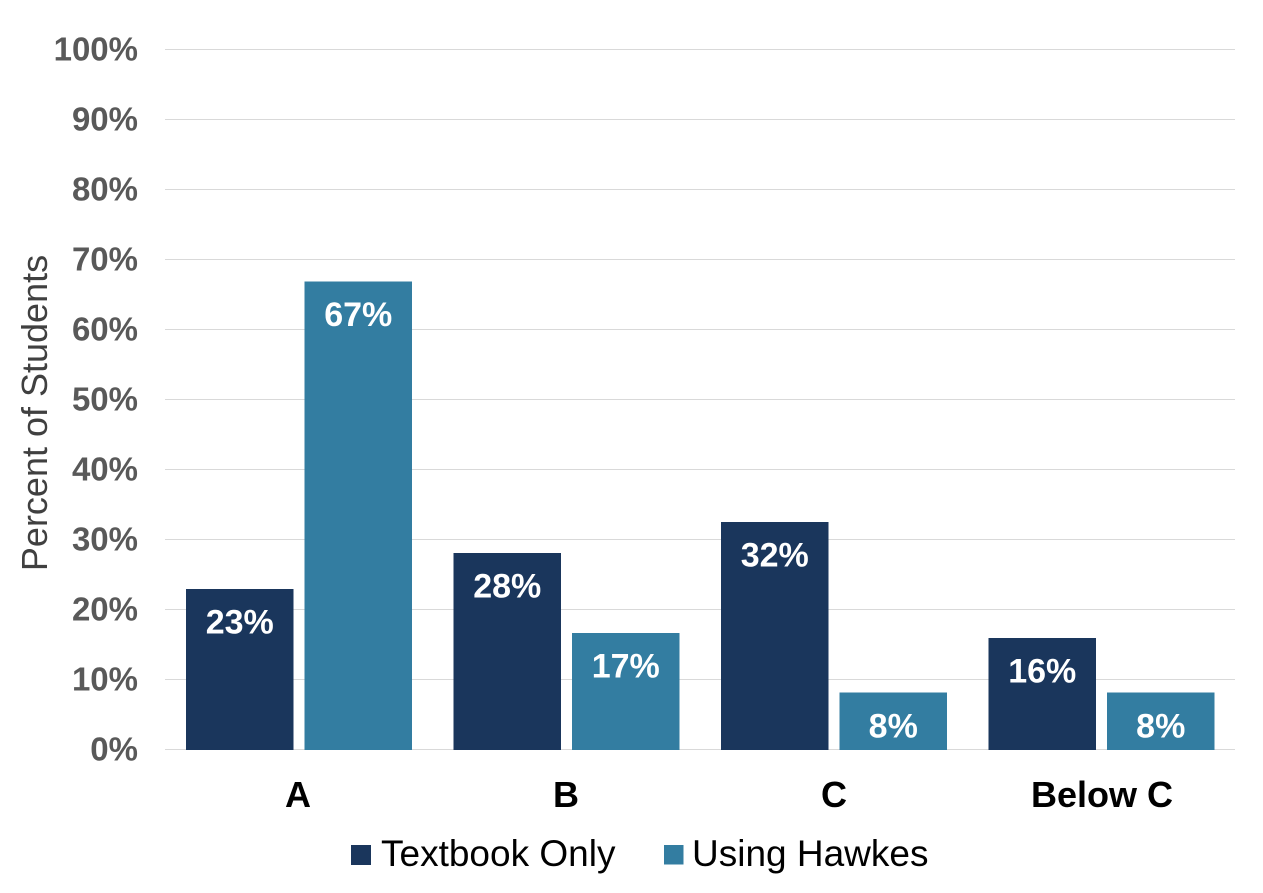 The width and height of the screenshot is (1263, 893). Describe the element at coordinates (834, 794) in the screenshot. I see `svg-text: C` at that location.